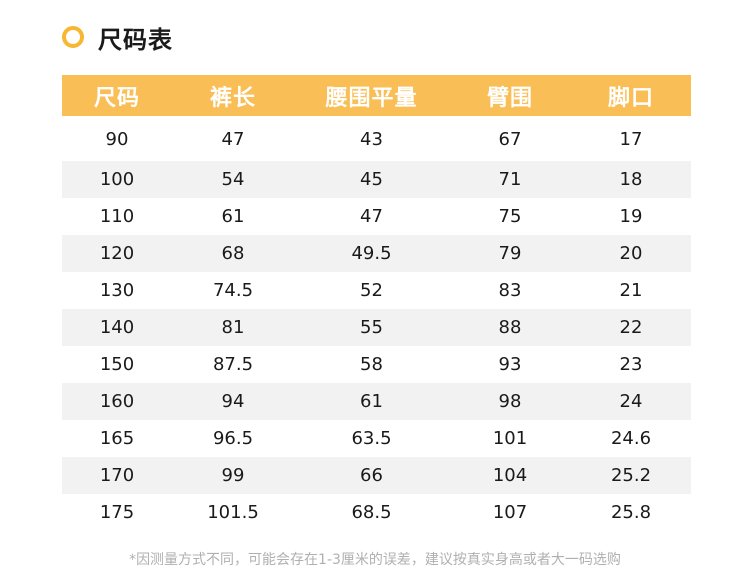 This screenshot has width=750, height=569. I want to click on table-cell: 104, so click(510, 475).